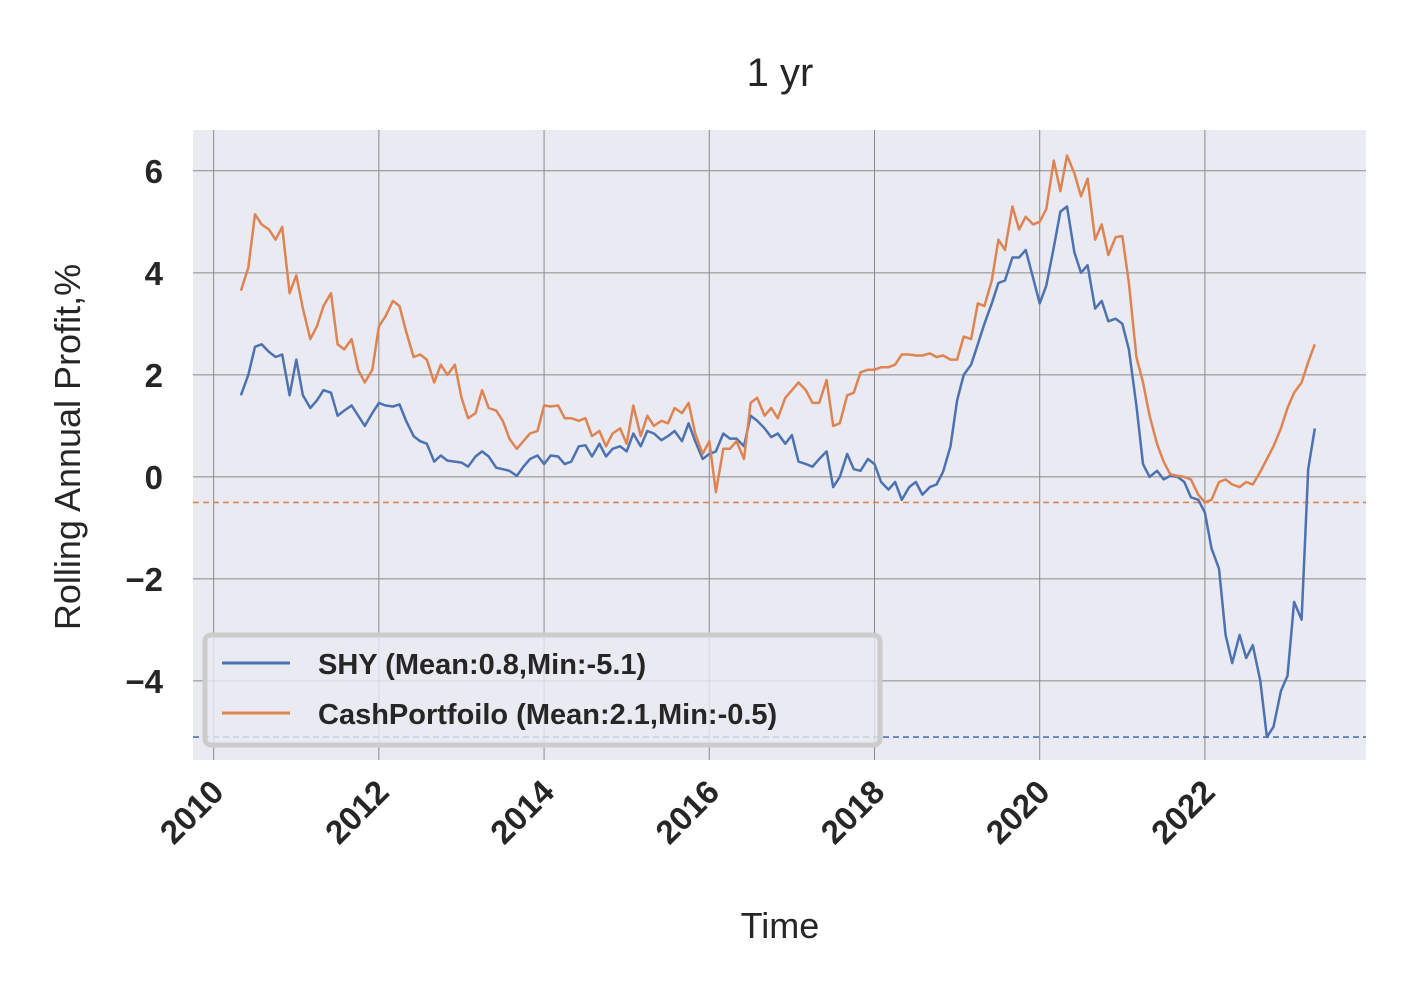 Image resolution: width=1420 pixels, height=996 pixels. What do you see at coordinates (144, 579) in the screenshot?
I see `y-tick-label: −2` at bounding box center [144, 579].